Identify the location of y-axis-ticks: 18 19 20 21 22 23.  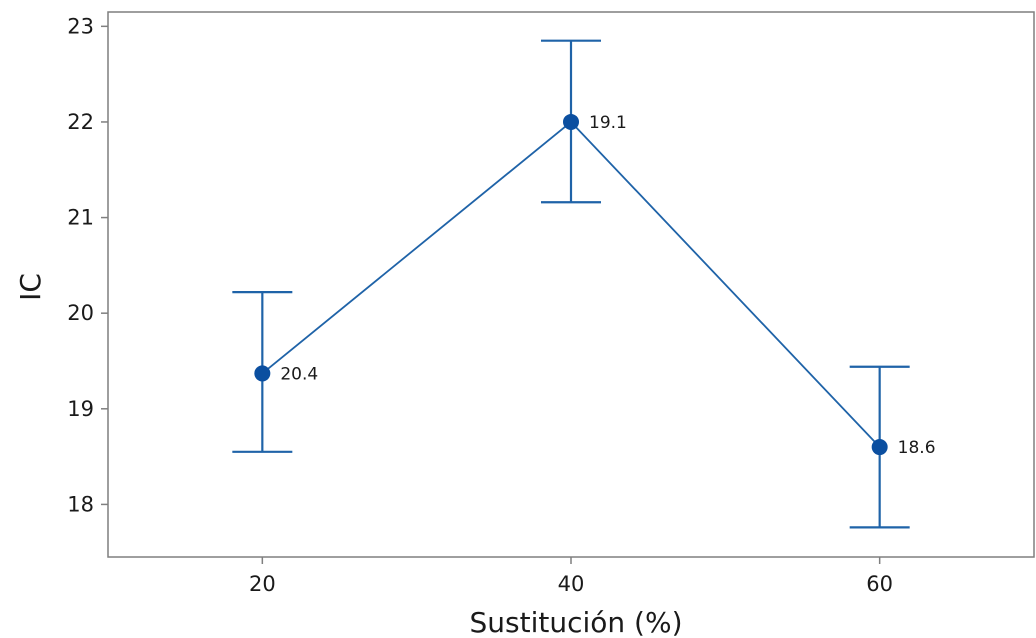
(87, 265).